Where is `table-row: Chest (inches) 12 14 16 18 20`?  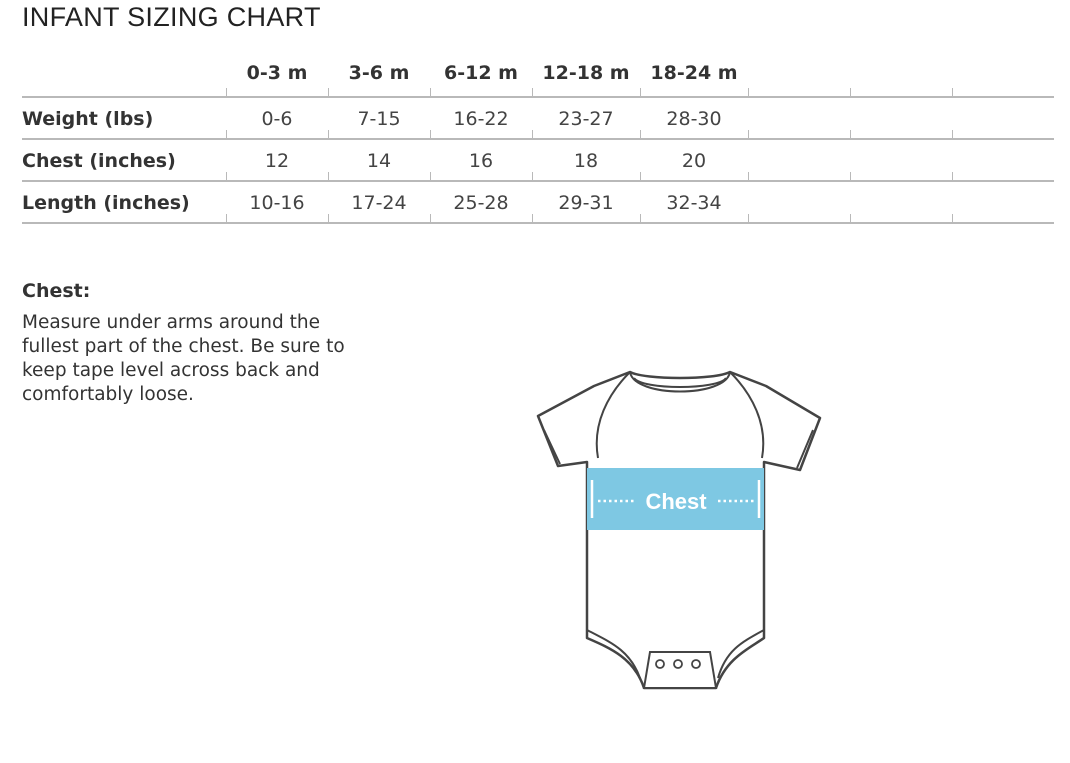
table-row: Chest (inches) 12 14 16 18 20 is located at coordinates (538, 161).